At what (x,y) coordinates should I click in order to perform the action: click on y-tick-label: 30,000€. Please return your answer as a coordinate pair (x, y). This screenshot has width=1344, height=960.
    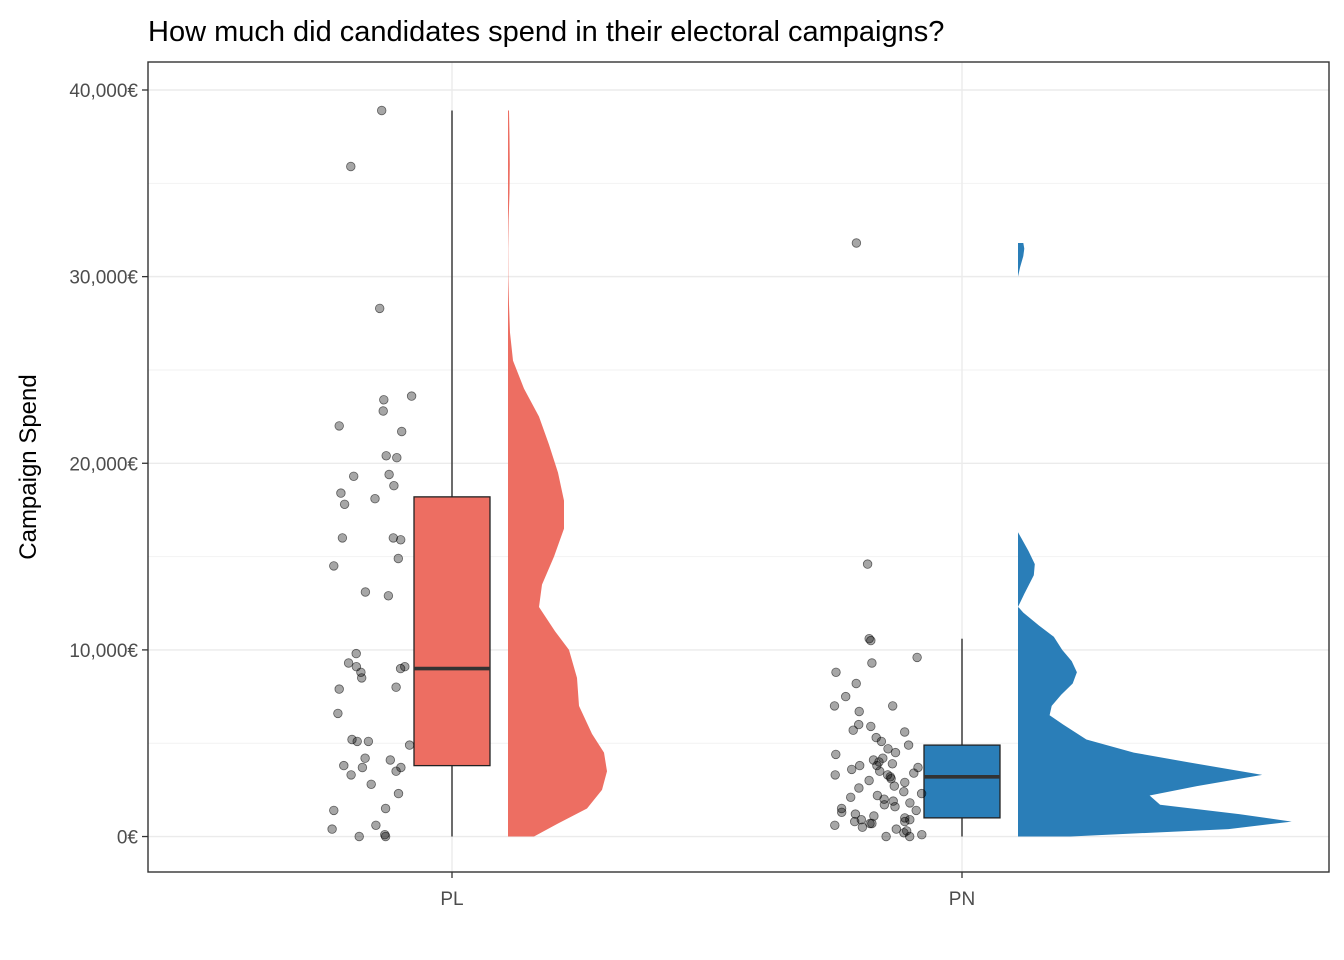
    Looking at the image, I should click on (103, 278).